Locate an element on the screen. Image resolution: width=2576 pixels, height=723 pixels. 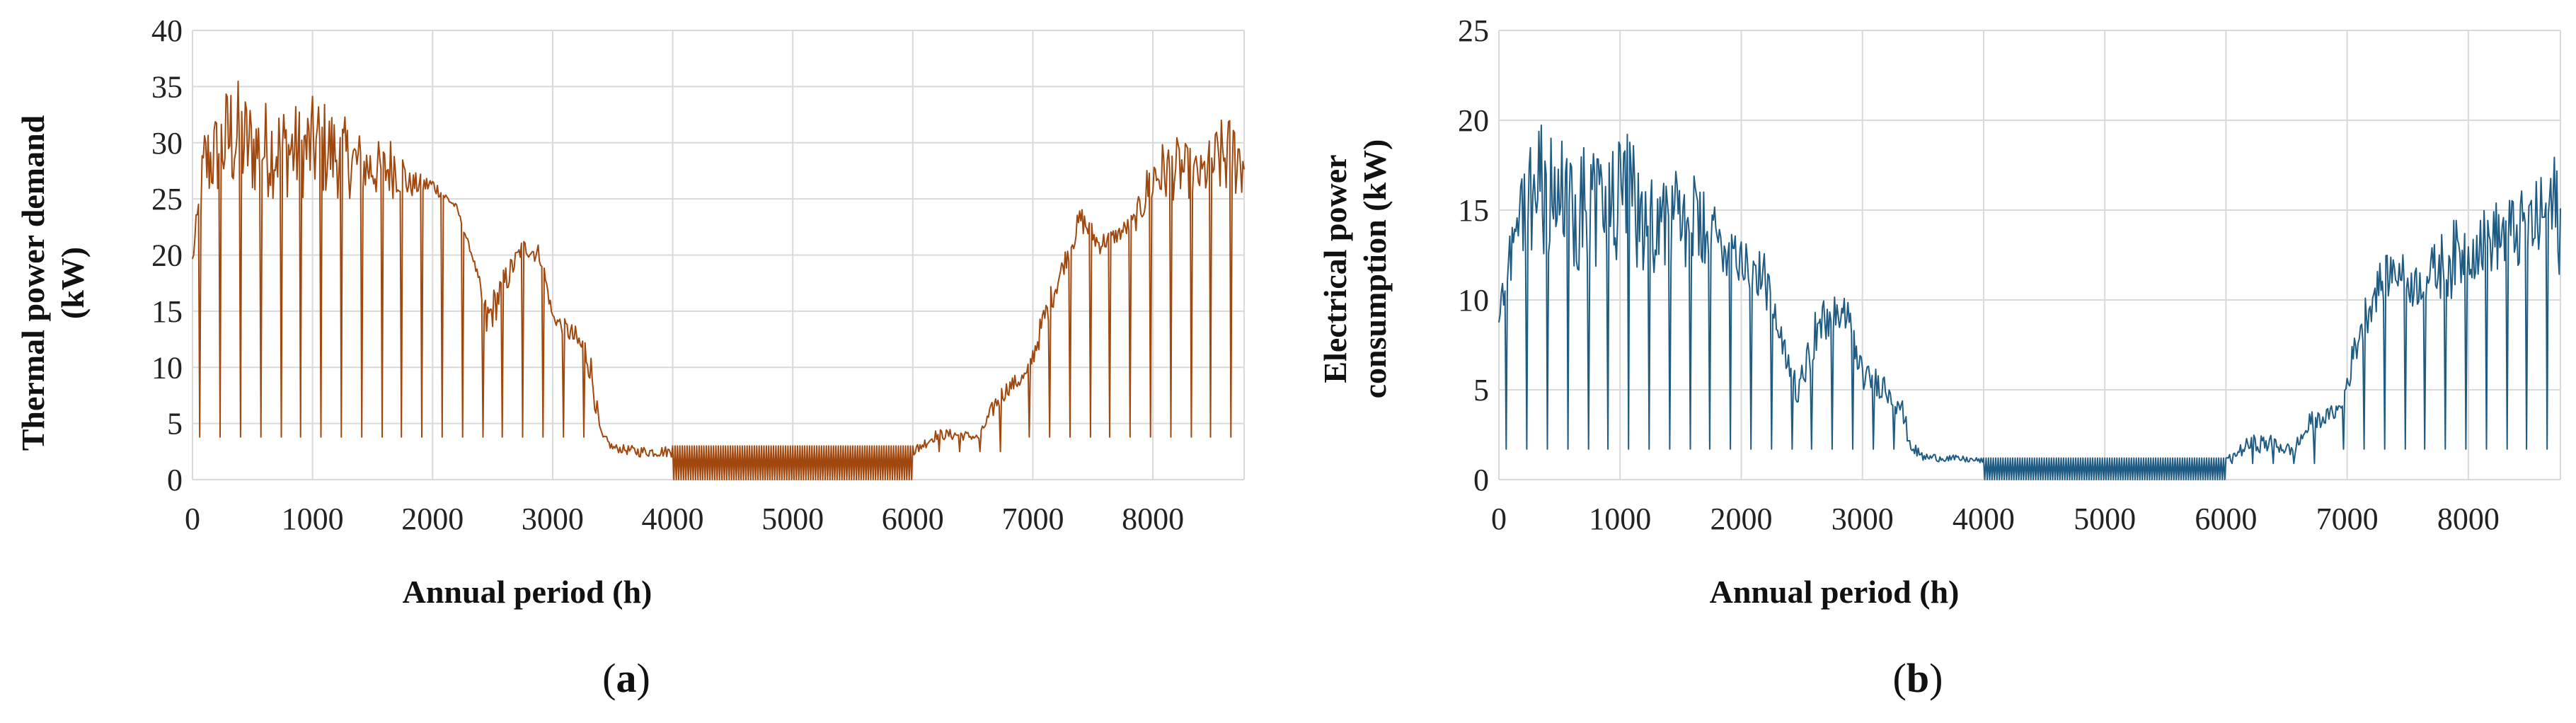
y-tick-label: 35 is located at coordinates (167, 86).